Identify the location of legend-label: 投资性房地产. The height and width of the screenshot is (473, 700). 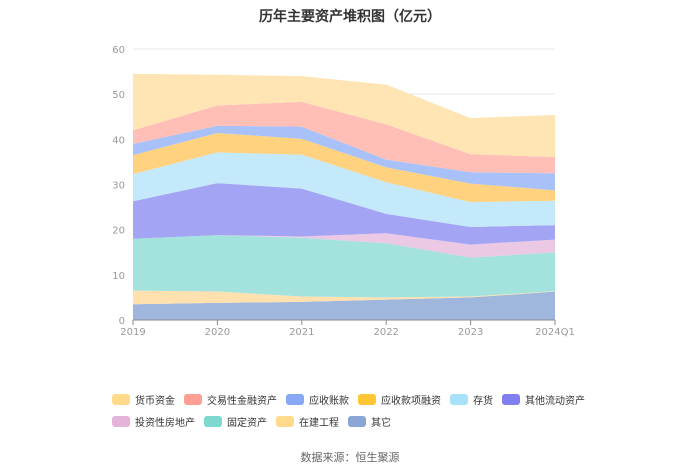
(165, 423).